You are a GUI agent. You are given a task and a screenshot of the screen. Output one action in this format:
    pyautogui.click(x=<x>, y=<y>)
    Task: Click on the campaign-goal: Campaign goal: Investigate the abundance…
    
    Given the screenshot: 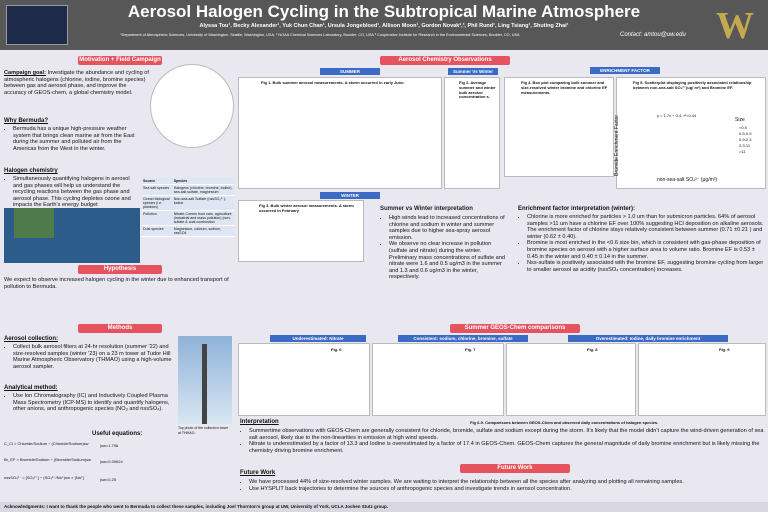 What is the action you would take?
    pyautogui.click(x=76, y=83)
    